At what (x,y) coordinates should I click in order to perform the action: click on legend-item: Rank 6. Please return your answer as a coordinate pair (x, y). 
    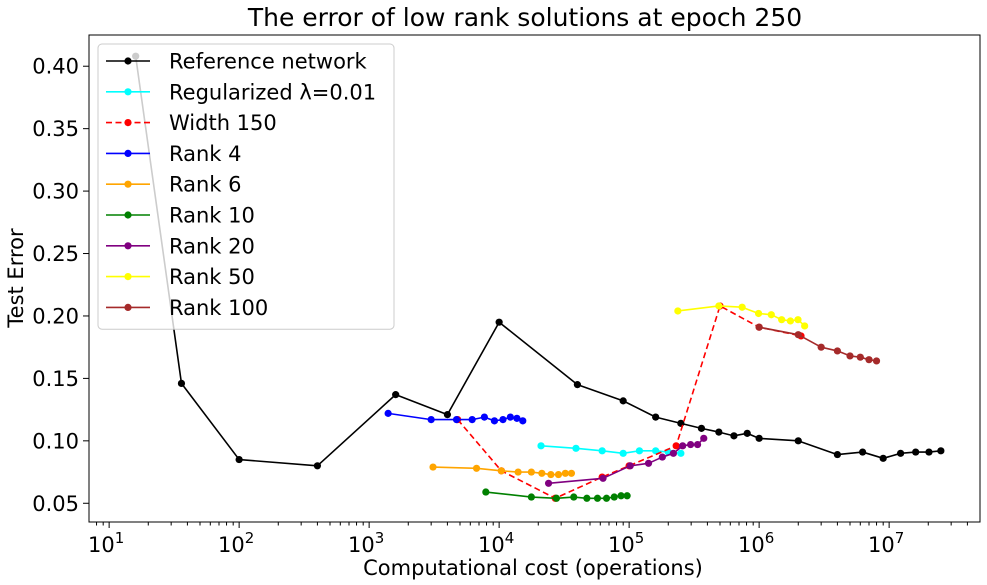
    Looking at the image, I should click on (174, 185).